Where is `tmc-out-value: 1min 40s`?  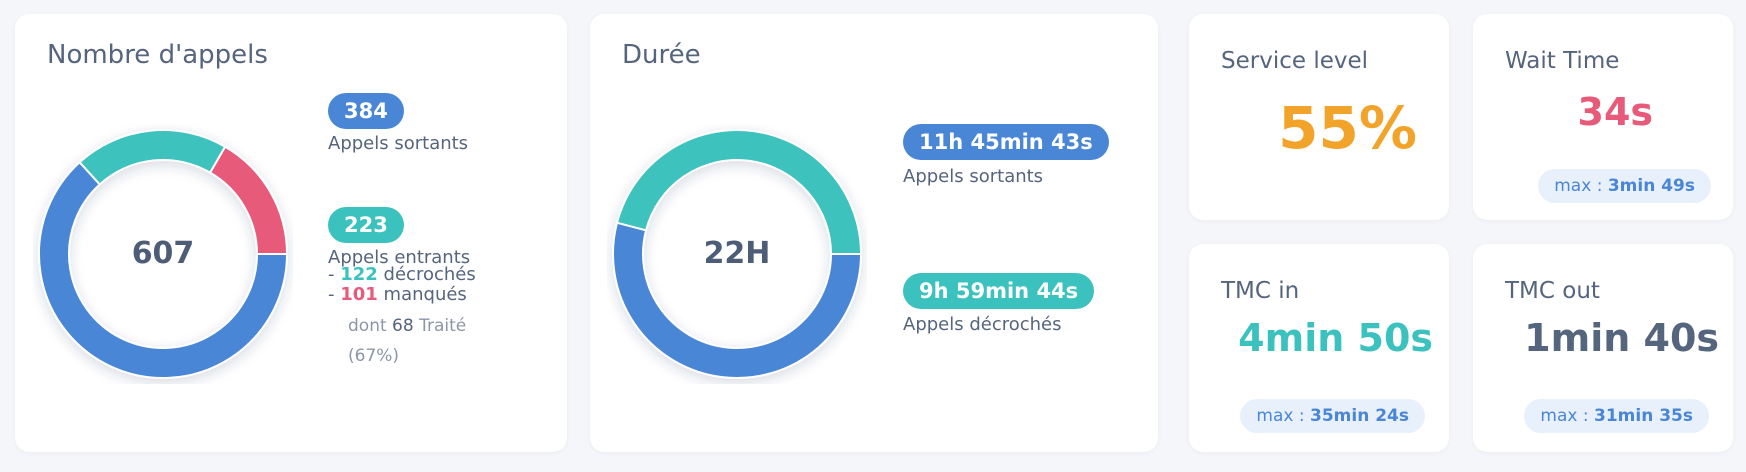
tmc-out-value: 1min 40s is located at coordinates (1621, 338).